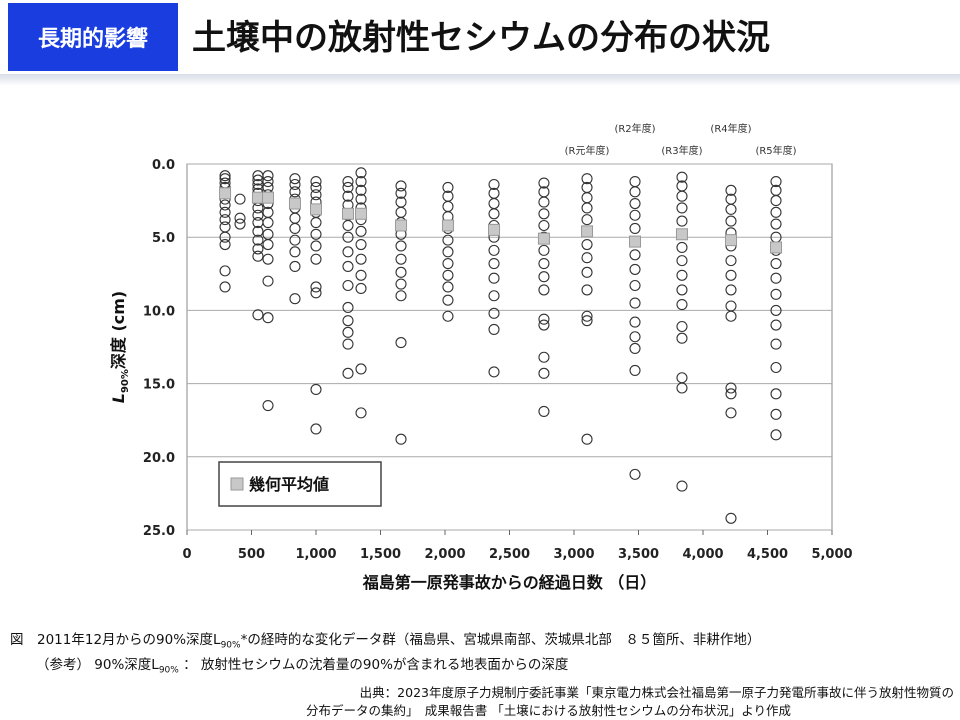 This screenshot has width=960, height=720. Describe the element at coordinates (159, 311) in the screenshot. I see `y-tick-label: 10.0` at that location.